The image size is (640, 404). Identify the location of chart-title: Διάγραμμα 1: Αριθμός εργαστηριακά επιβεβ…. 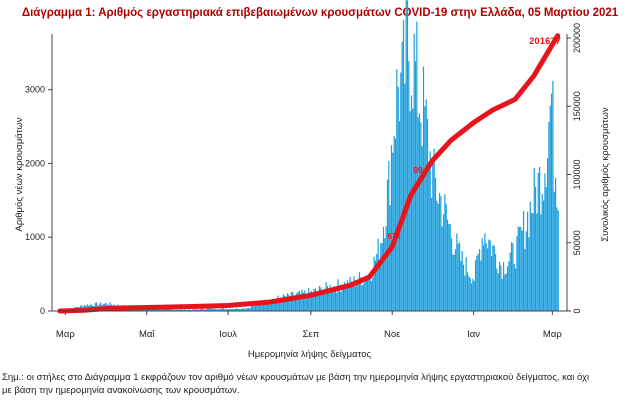
(320, 13).